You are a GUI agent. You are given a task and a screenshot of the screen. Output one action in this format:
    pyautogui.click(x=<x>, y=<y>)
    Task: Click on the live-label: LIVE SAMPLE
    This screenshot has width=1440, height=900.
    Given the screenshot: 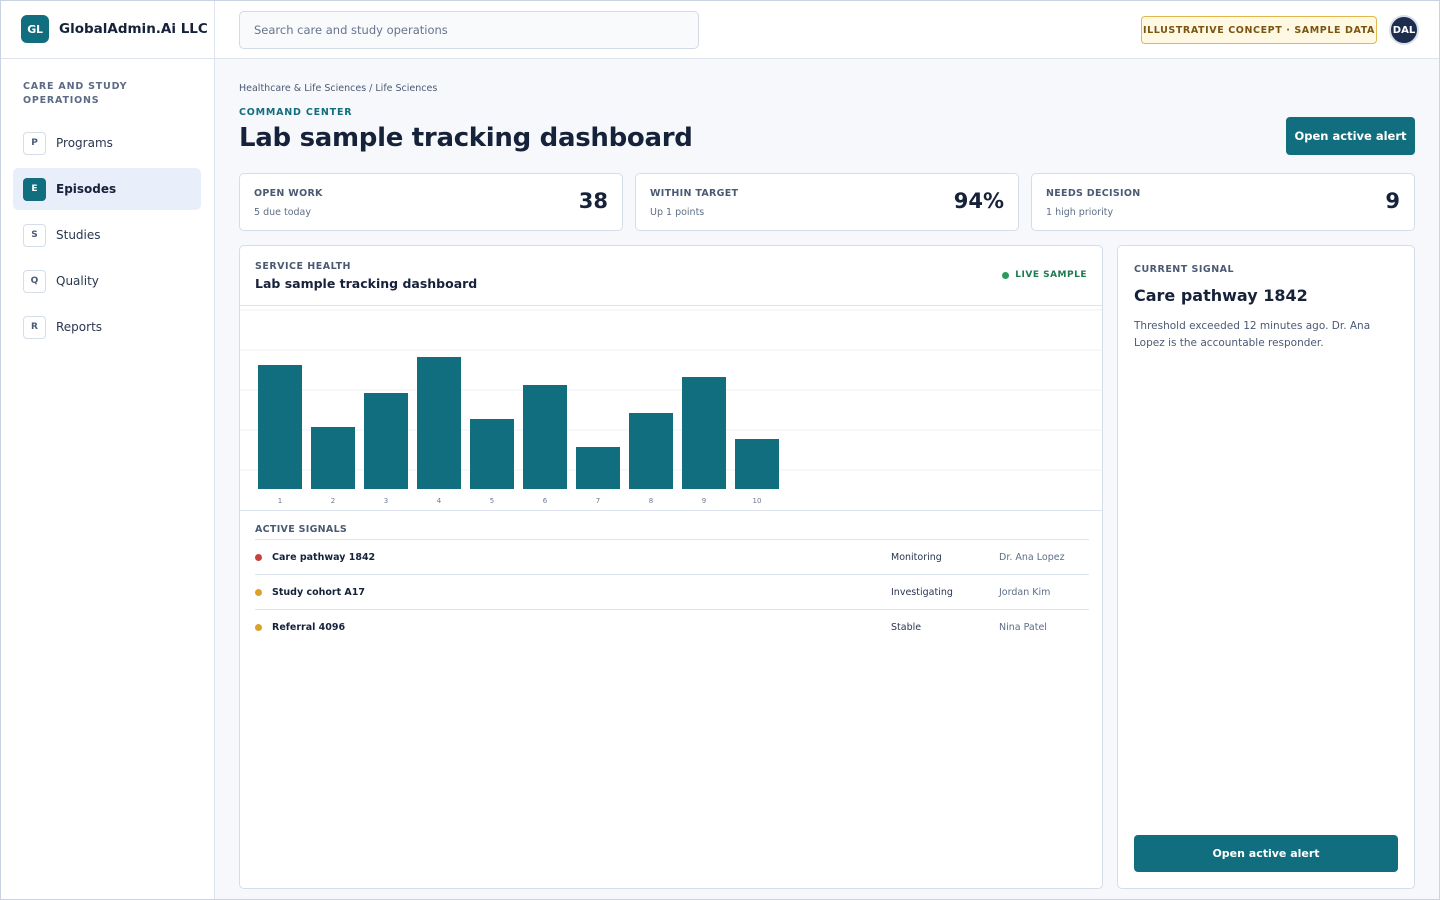 What is the action you would take?
    pyautogui.click(x=1051, y=275)
    